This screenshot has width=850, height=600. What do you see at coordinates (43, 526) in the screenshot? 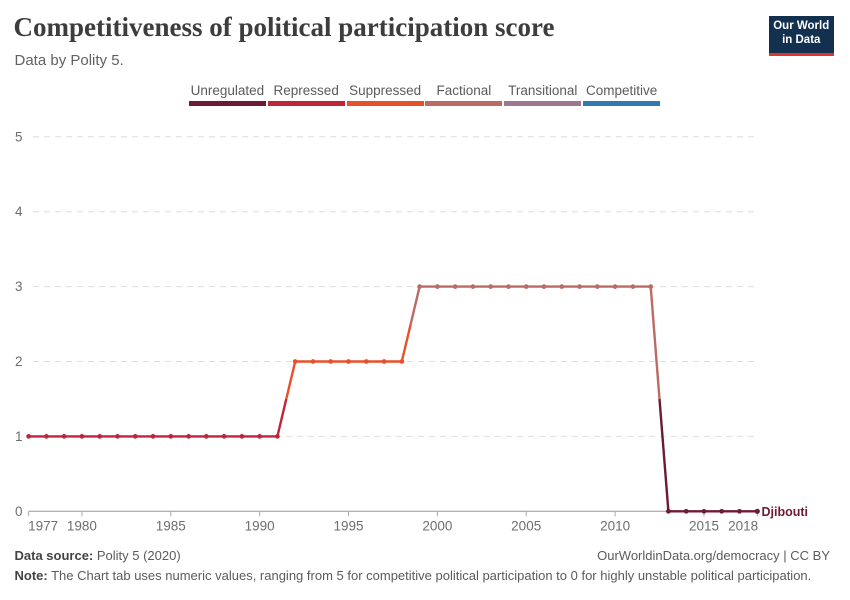
I see `svg-text: 1977` at bounding box center [43, 526].